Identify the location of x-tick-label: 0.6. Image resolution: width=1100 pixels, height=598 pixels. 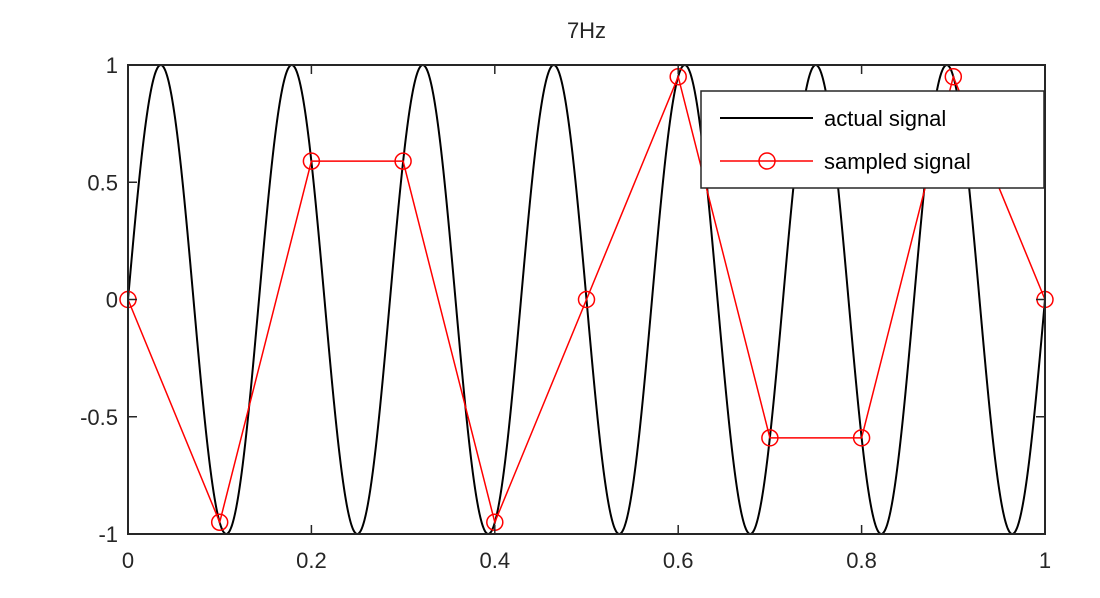
(678, 560).